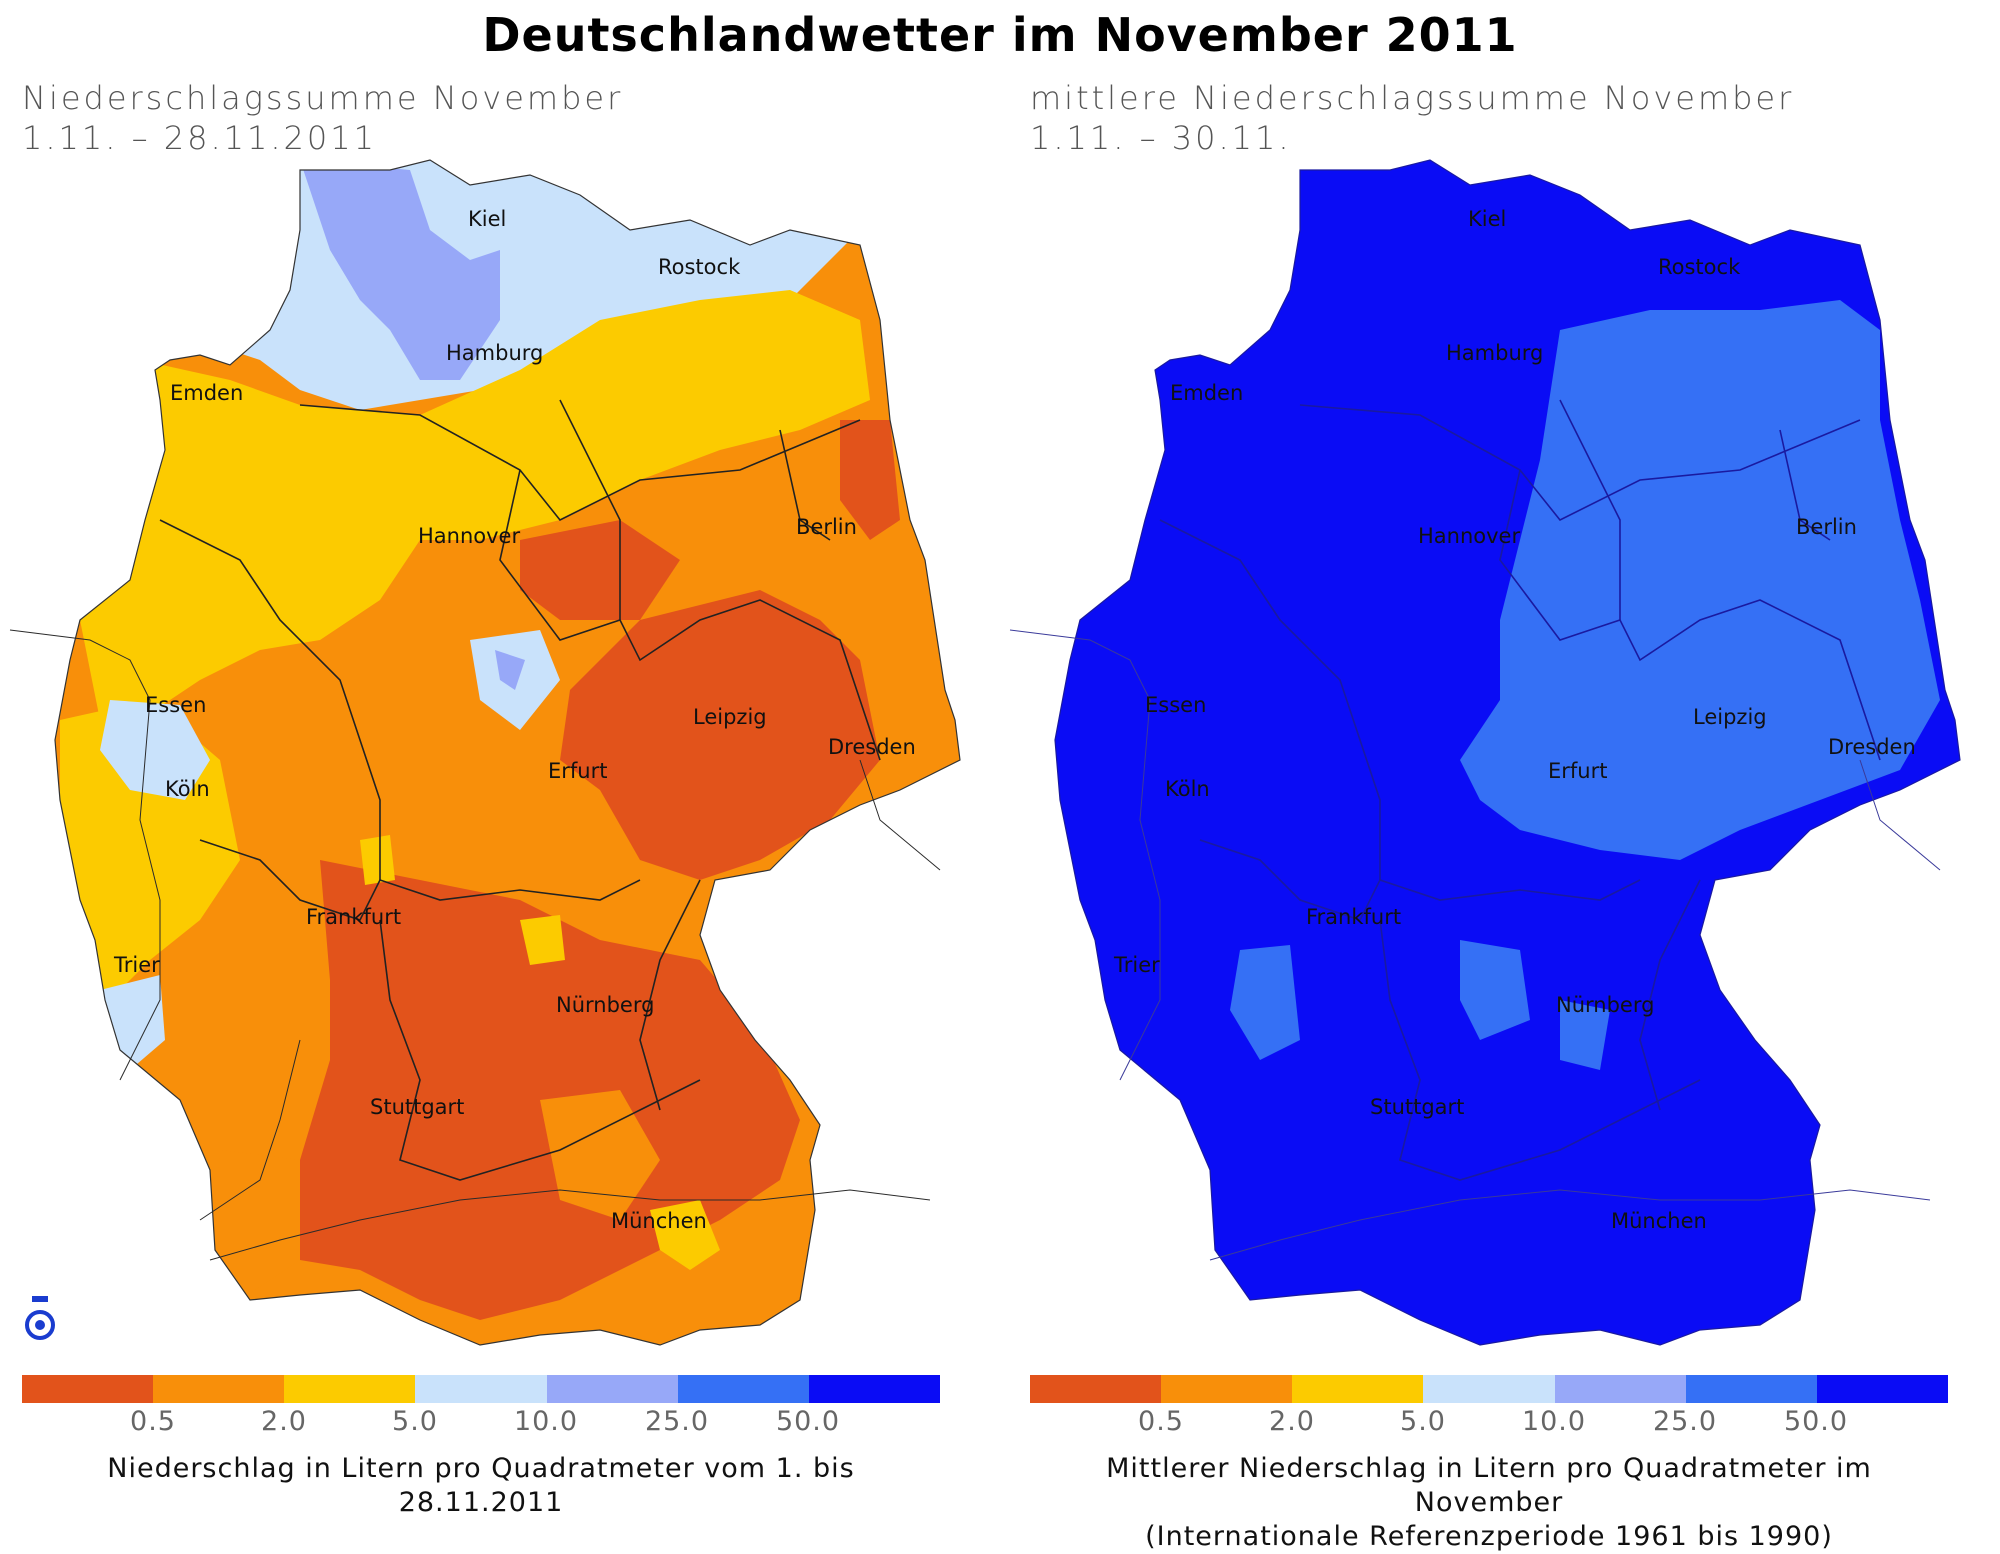  I want to click on right-mid-blue-spot2, so click(1495, 990).